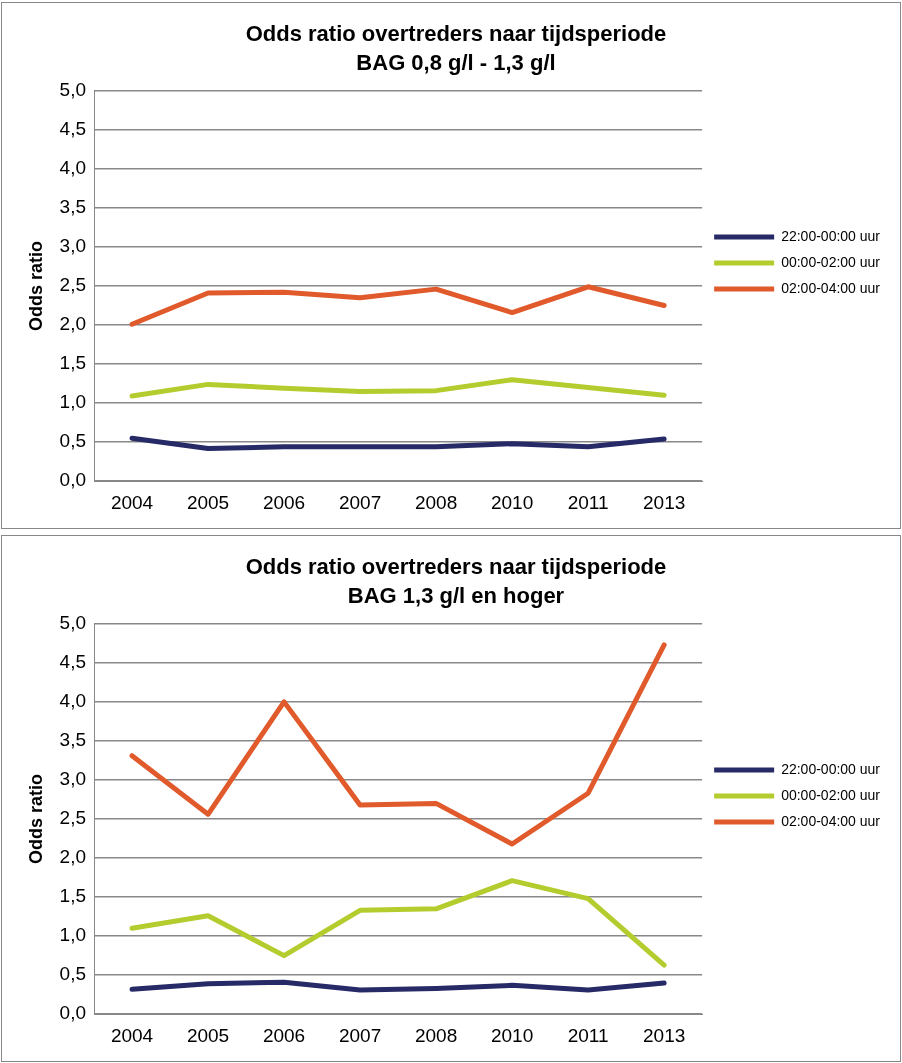 Image resolution: width=902 pixels, height=1063 pixels. I want to click on chart-subtitle: BAG 1,3 g/l en hoger, so click(456, 595).